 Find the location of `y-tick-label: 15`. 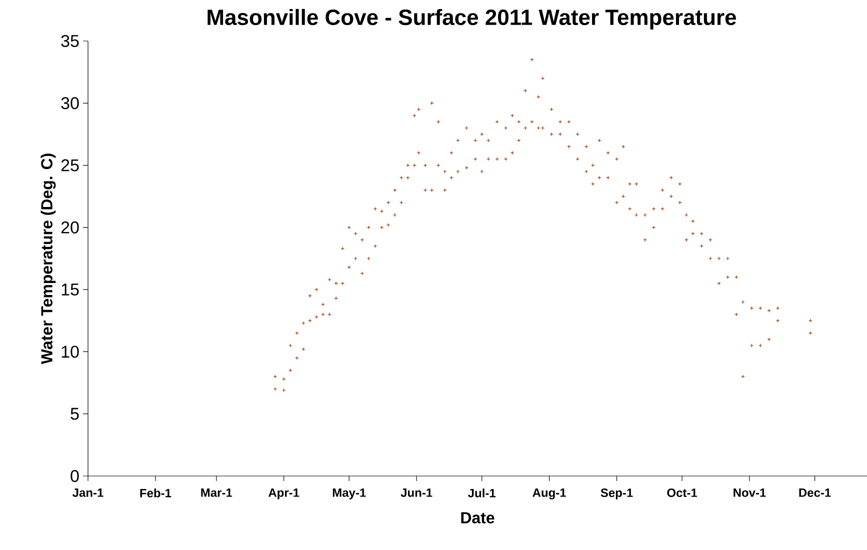

y-tick-label: 15 is located at coordinates (70, 290).